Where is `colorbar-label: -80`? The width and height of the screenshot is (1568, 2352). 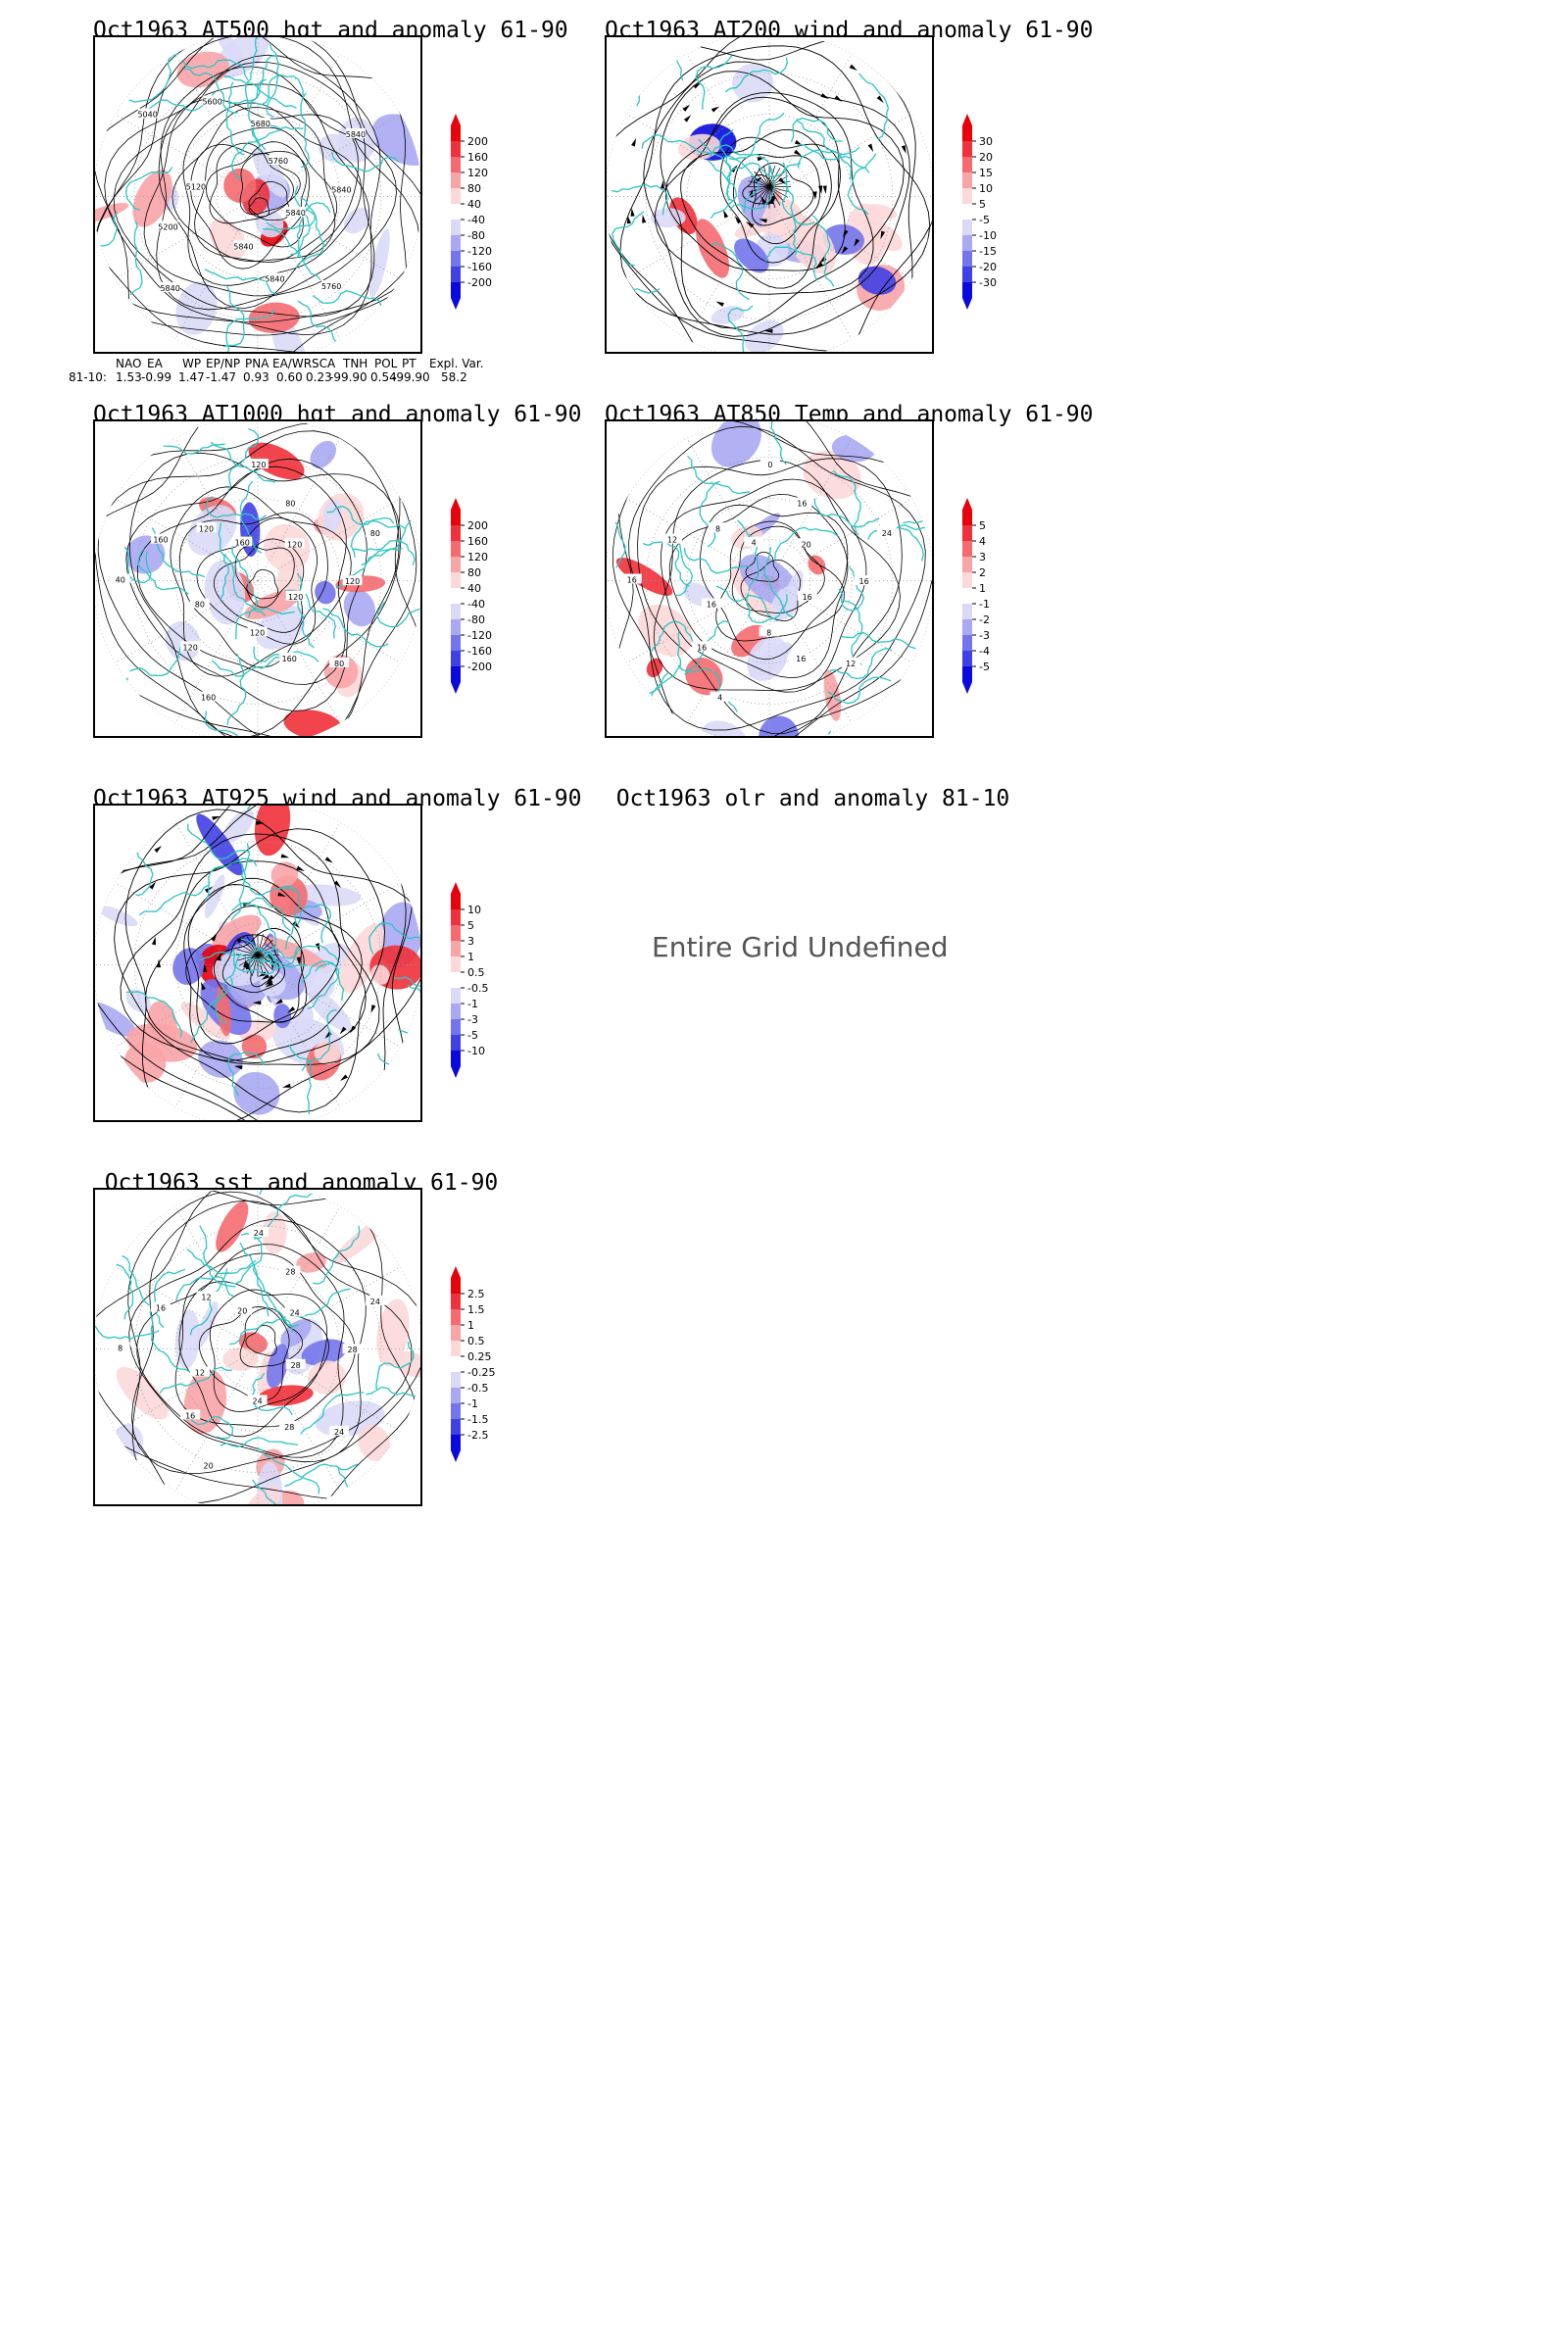
colorbar-label: -80 is located at coordinates (476, 235).